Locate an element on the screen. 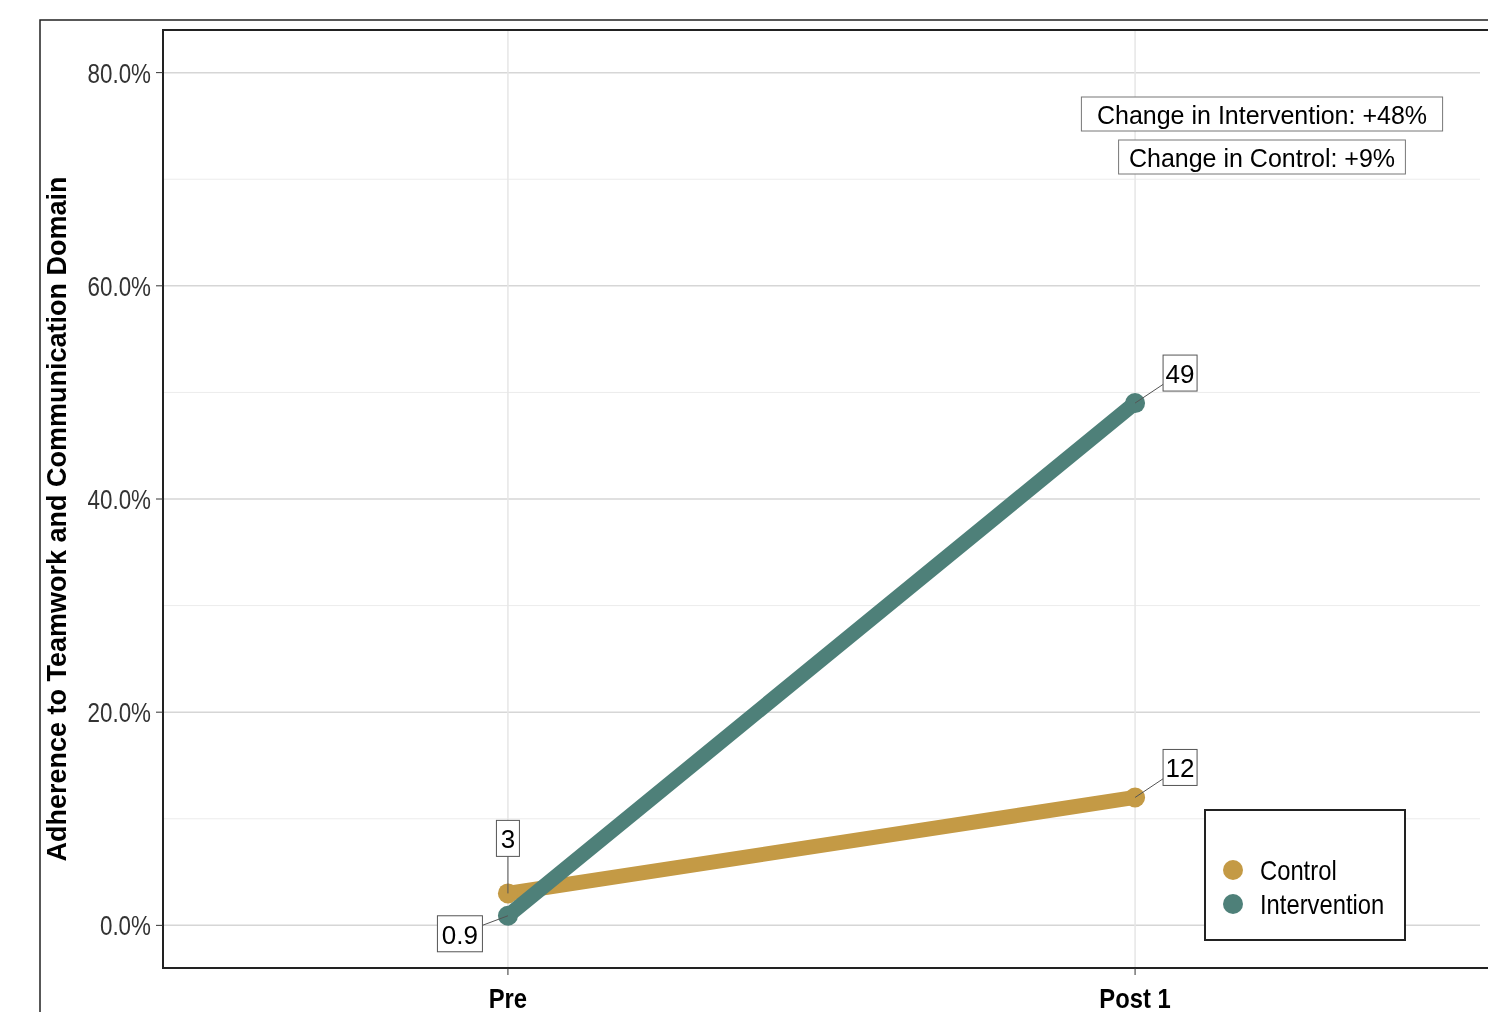 This screenshot has width=1488, height=1012. annotation: Change in Intervention: +48% is located at coordinates (1262, 115).